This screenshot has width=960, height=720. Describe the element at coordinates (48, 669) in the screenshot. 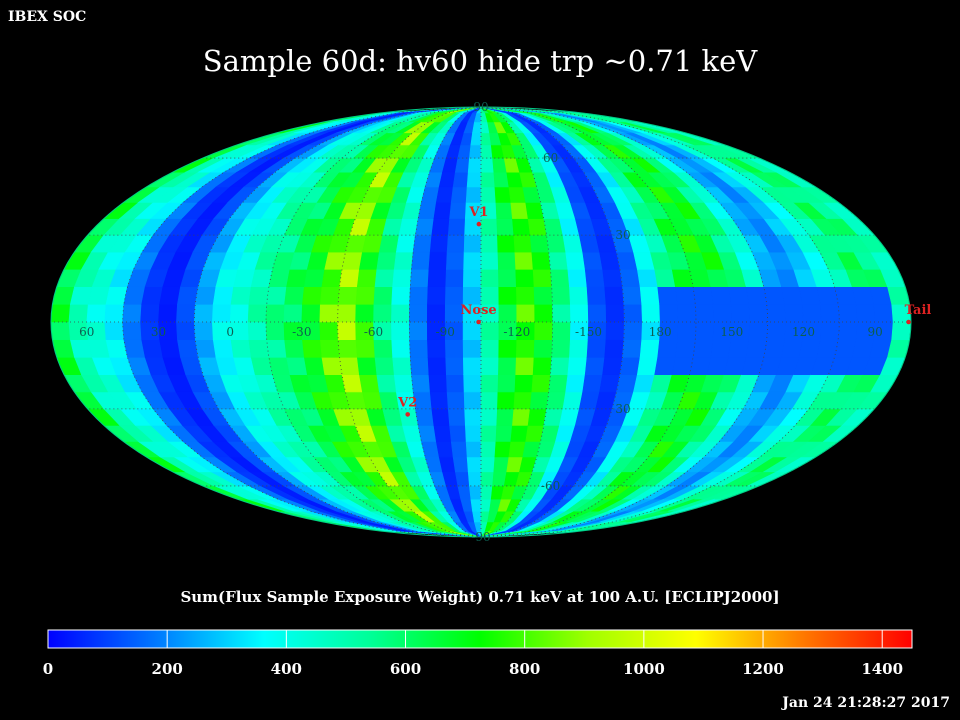

I see `colorbar-tick-label: 0` at that location.